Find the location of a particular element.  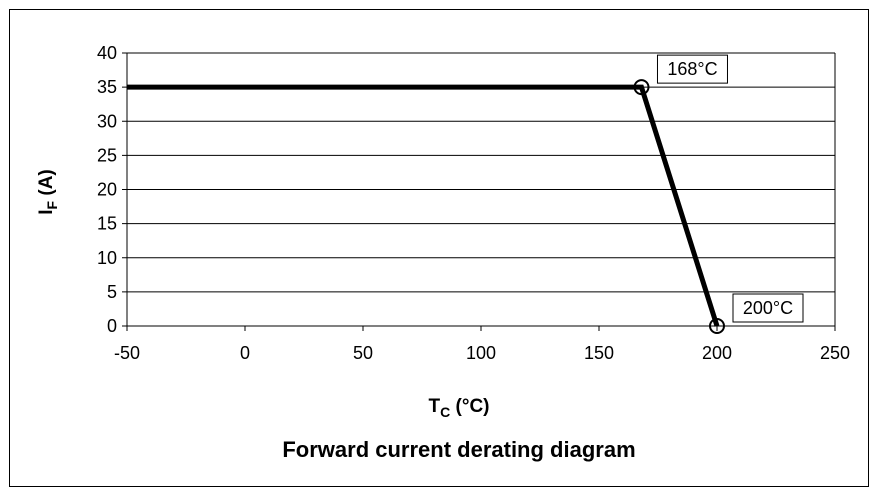

x-tick-label: 250 is located at coordinates (835, 353).